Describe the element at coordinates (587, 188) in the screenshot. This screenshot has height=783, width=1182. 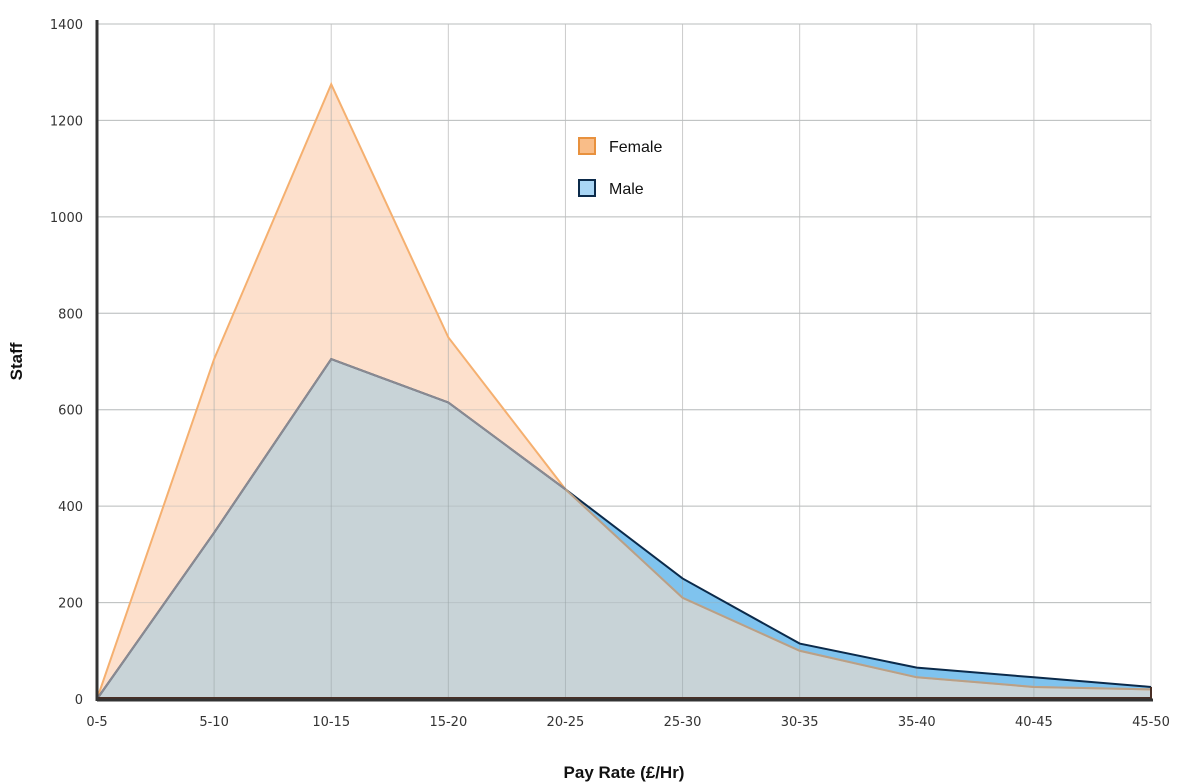
I see `legend-swatch-male` at that location.